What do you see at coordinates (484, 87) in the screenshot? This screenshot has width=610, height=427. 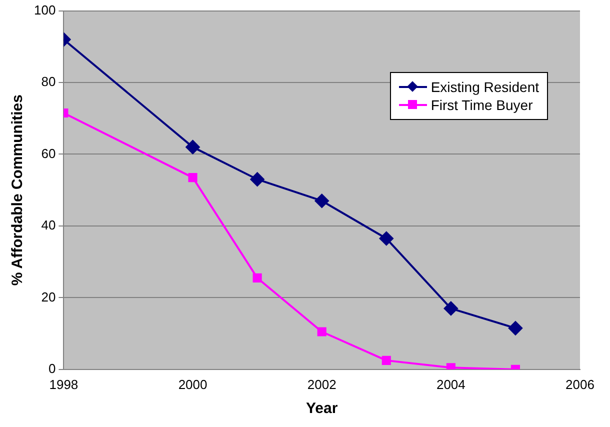 I see `legend-label: Existing Resident` at bounding box center [484, 87].